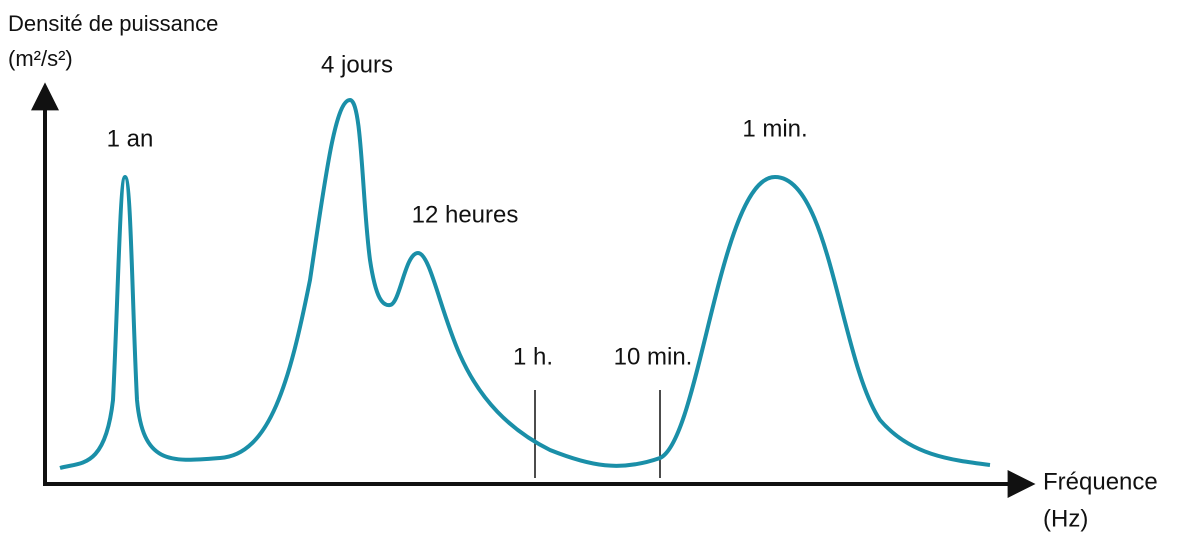 Image resolution: width=1191 pixels, height=535 pixels. What do you see at coordinates (1065, 518) in the screenshot?
I see `x-axis-unit: (Hz)` at bounding box center [1065, 518].